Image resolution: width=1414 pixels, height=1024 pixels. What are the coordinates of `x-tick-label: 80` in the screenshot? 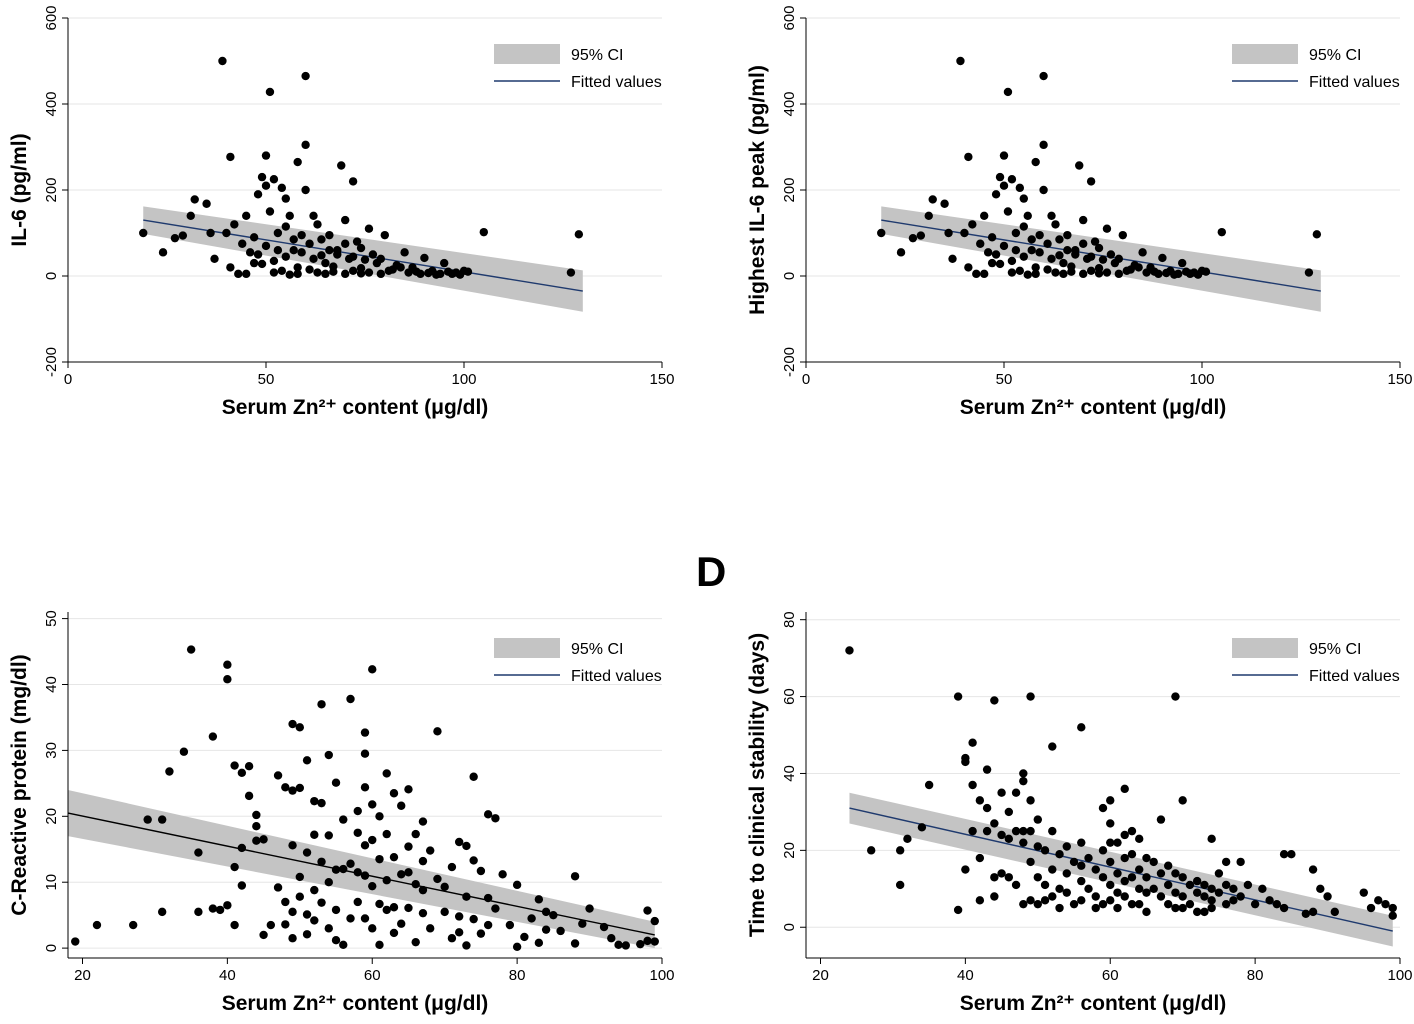 It's located at (1255, 975).